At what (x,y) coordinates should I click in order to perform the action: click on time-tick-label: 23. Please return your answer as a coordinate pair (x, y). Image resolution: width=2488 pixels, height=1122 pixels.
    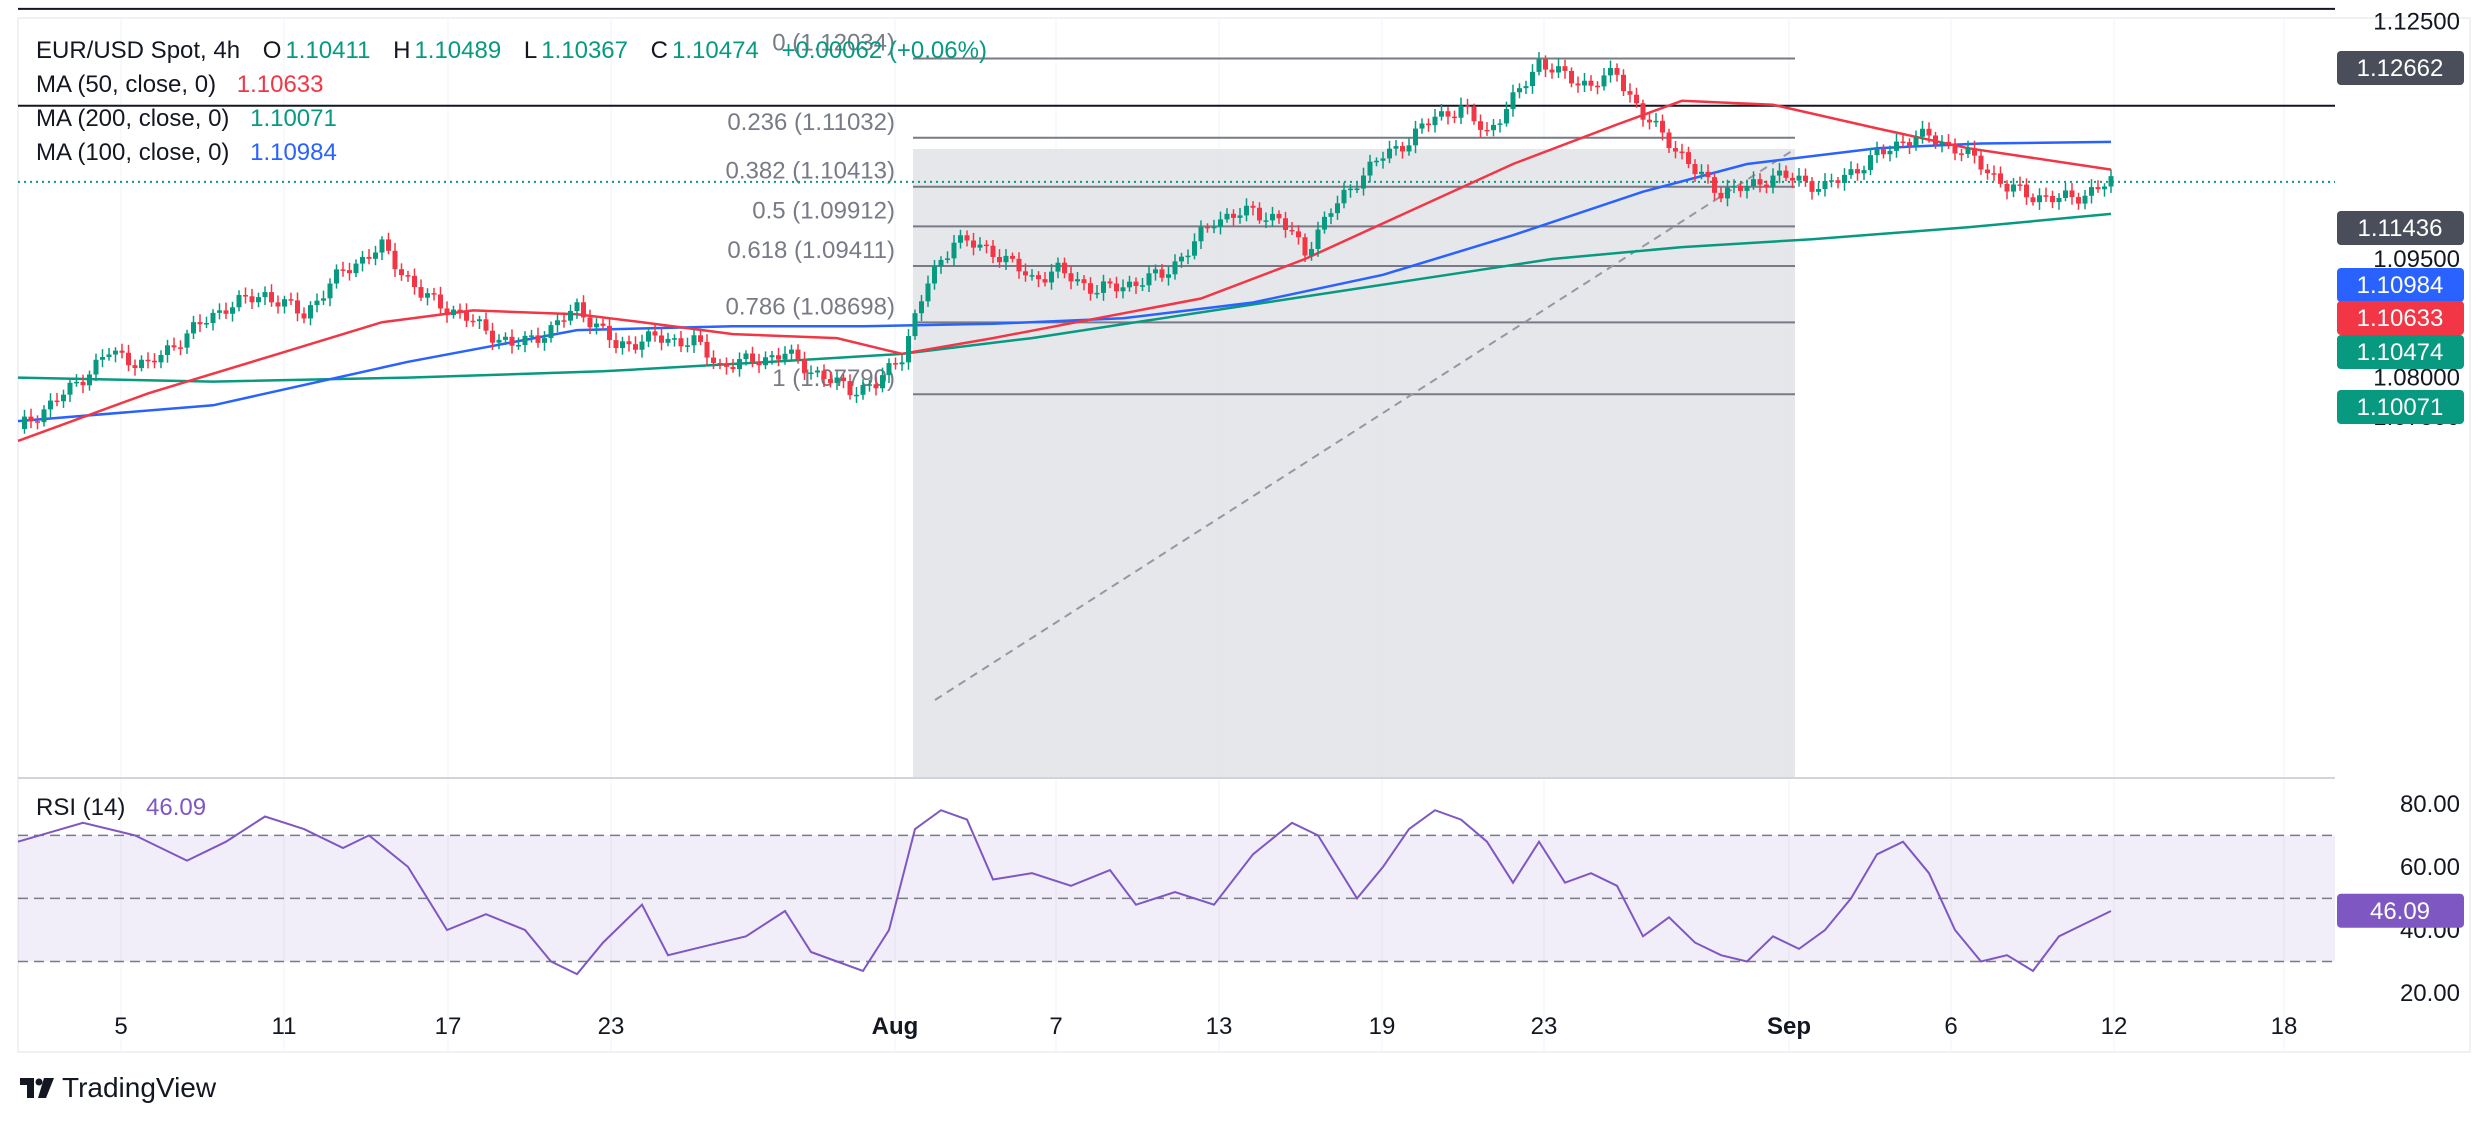
    Looking at the image, I should click on (1544, 1026).